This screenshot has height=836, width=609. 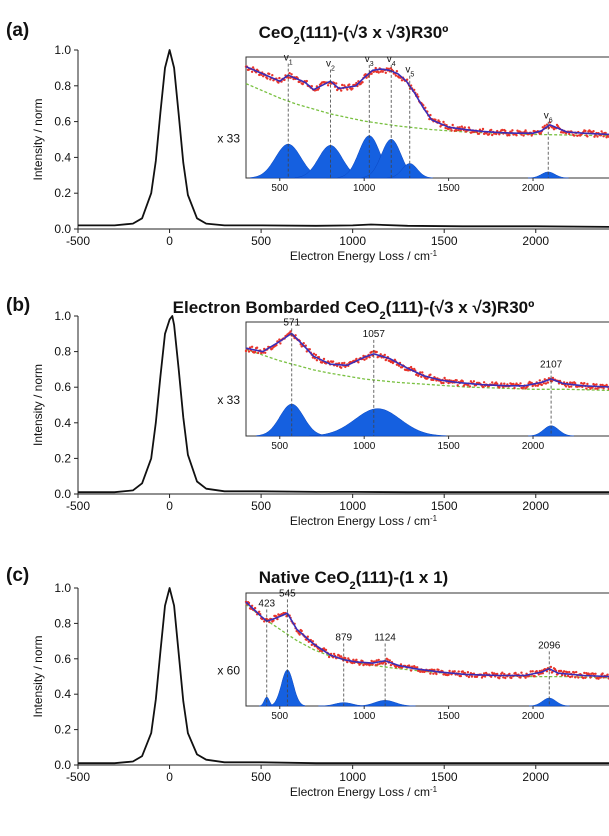 What do you see at coordinates (533, 716) in the screenshot?
I see `inset-x-tick-label: 2000` at bounding box center [533, 716].